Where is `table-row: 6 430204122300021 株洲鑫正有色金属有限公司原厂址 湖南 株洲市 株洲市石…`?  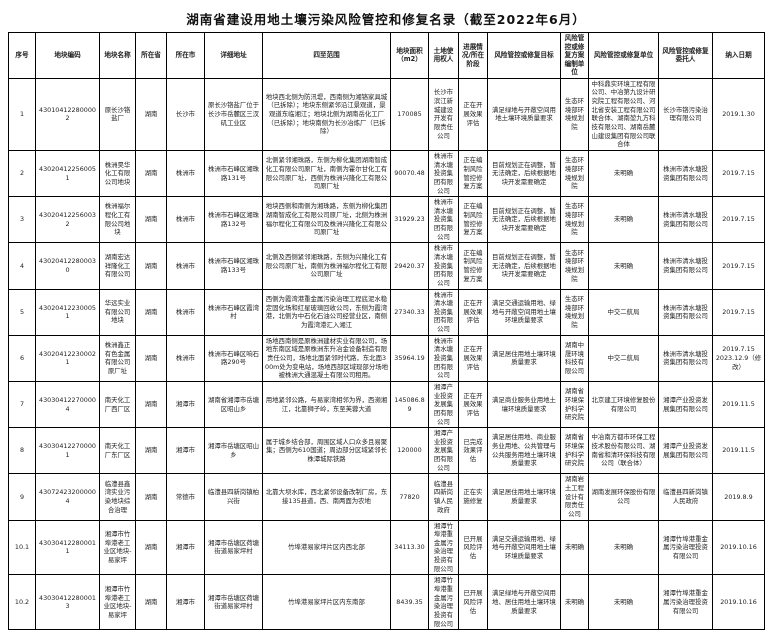 table-row: 6 430204122300021 株洲鑫正有色金属有限公司原厂址 湖南 株洲市 株洲市石… is located at coordinates (386, 358).